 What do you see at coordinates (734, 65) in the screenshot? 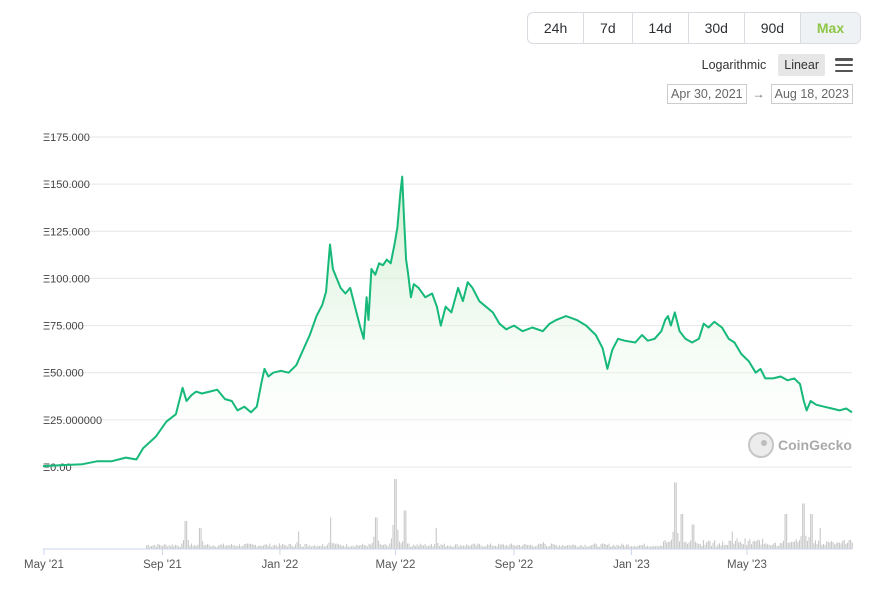
I see `logarithmic-scale-button: Logarithmic` at bounding box center [734, 65].